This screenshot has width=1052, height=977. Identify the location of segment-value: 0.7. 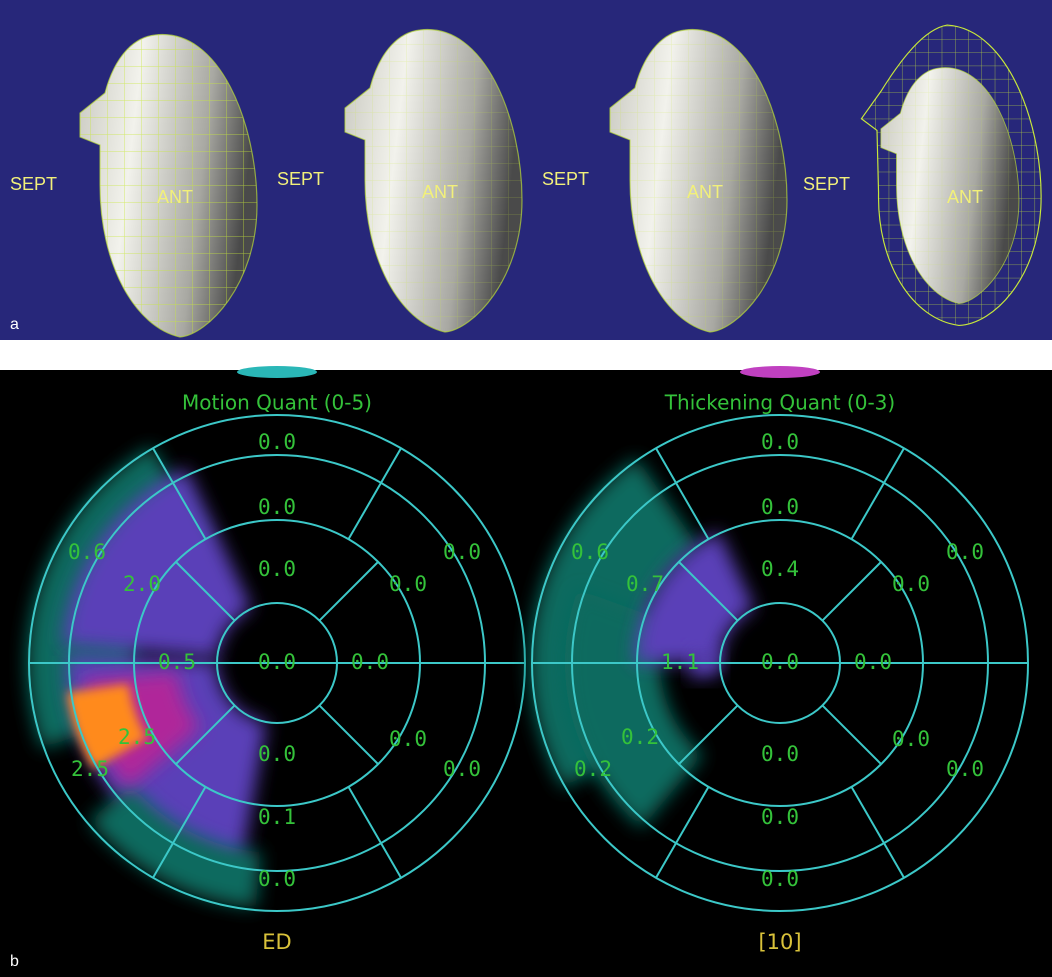
(645, 584).